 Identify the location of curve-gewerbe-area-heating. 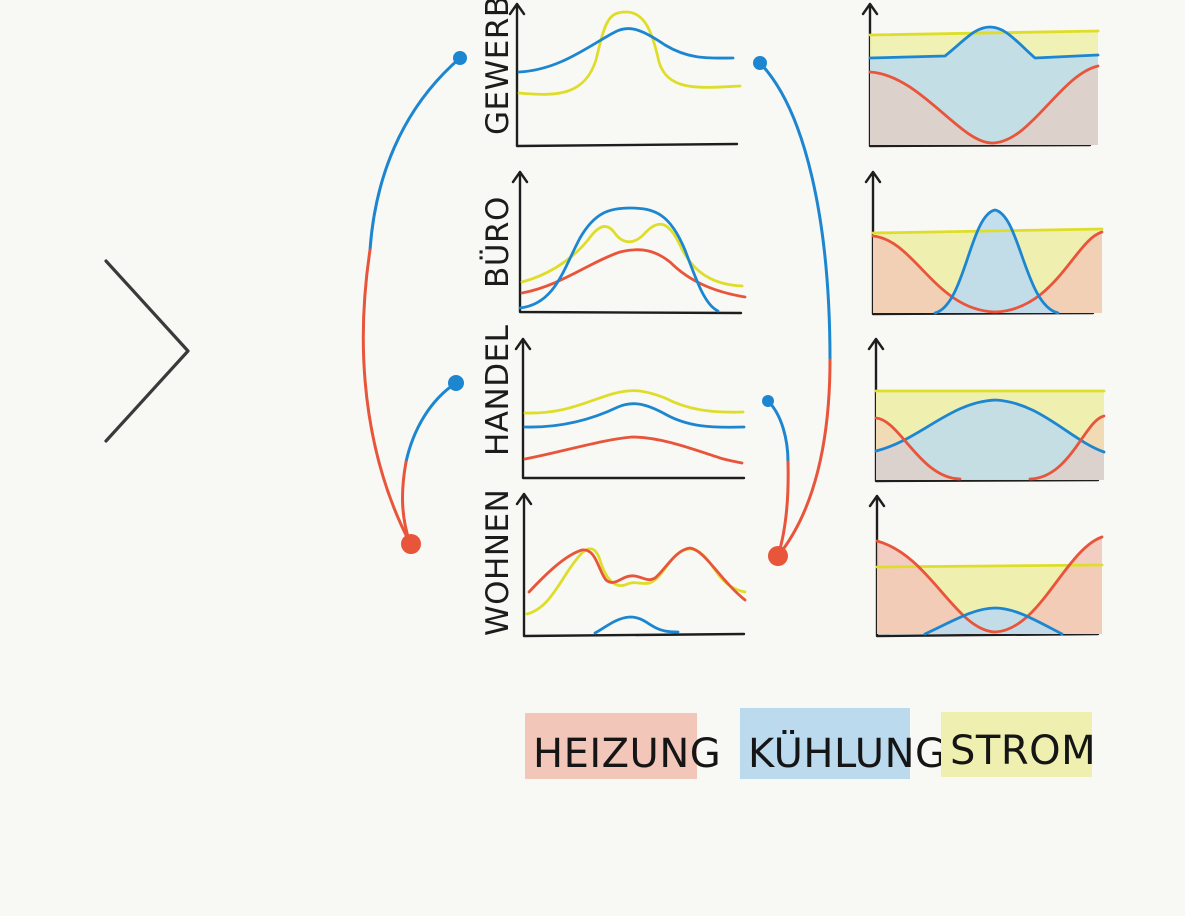
(984, 104).